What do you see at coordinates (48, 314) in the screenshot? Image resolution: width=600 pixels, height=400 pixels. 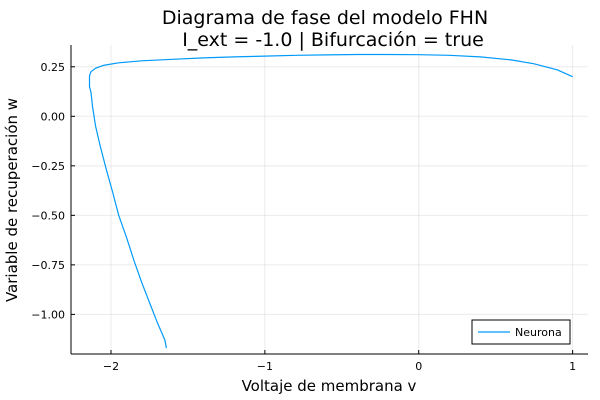 I see `y-tick-label: −1.00` at bounding box center [48, 314].